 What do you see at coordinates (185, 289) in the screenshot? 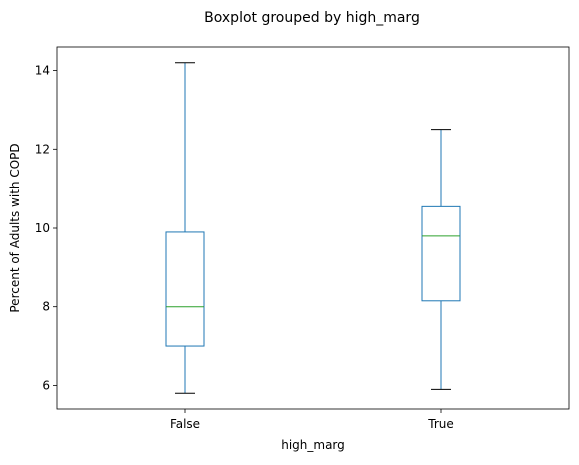
I see `box-false` at bounding box center [185, 289].